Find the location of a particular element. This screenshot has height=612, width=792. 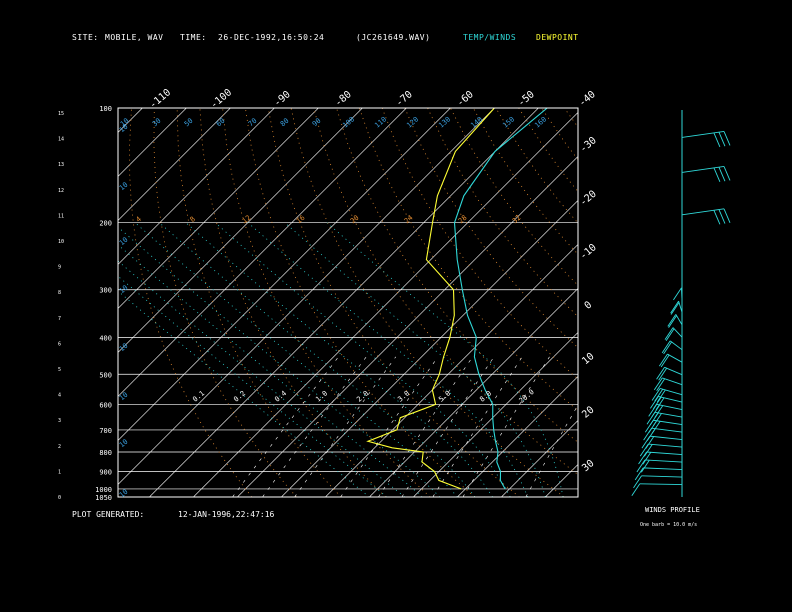

top-temp-label: -50 is located at coordinates (526, 99).